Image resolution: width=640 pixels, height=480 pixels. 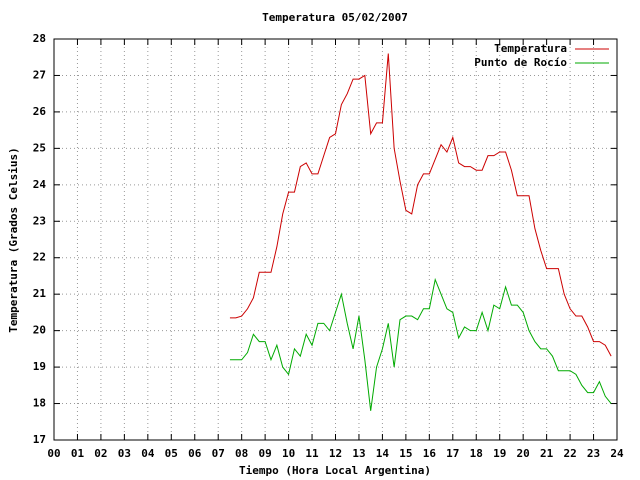 What do you see at coordinates (335, 470) in the screenshot?
I see `x-axis-label: Tiempo (Hora Local Argentina)` at bounding box center [335, 470].